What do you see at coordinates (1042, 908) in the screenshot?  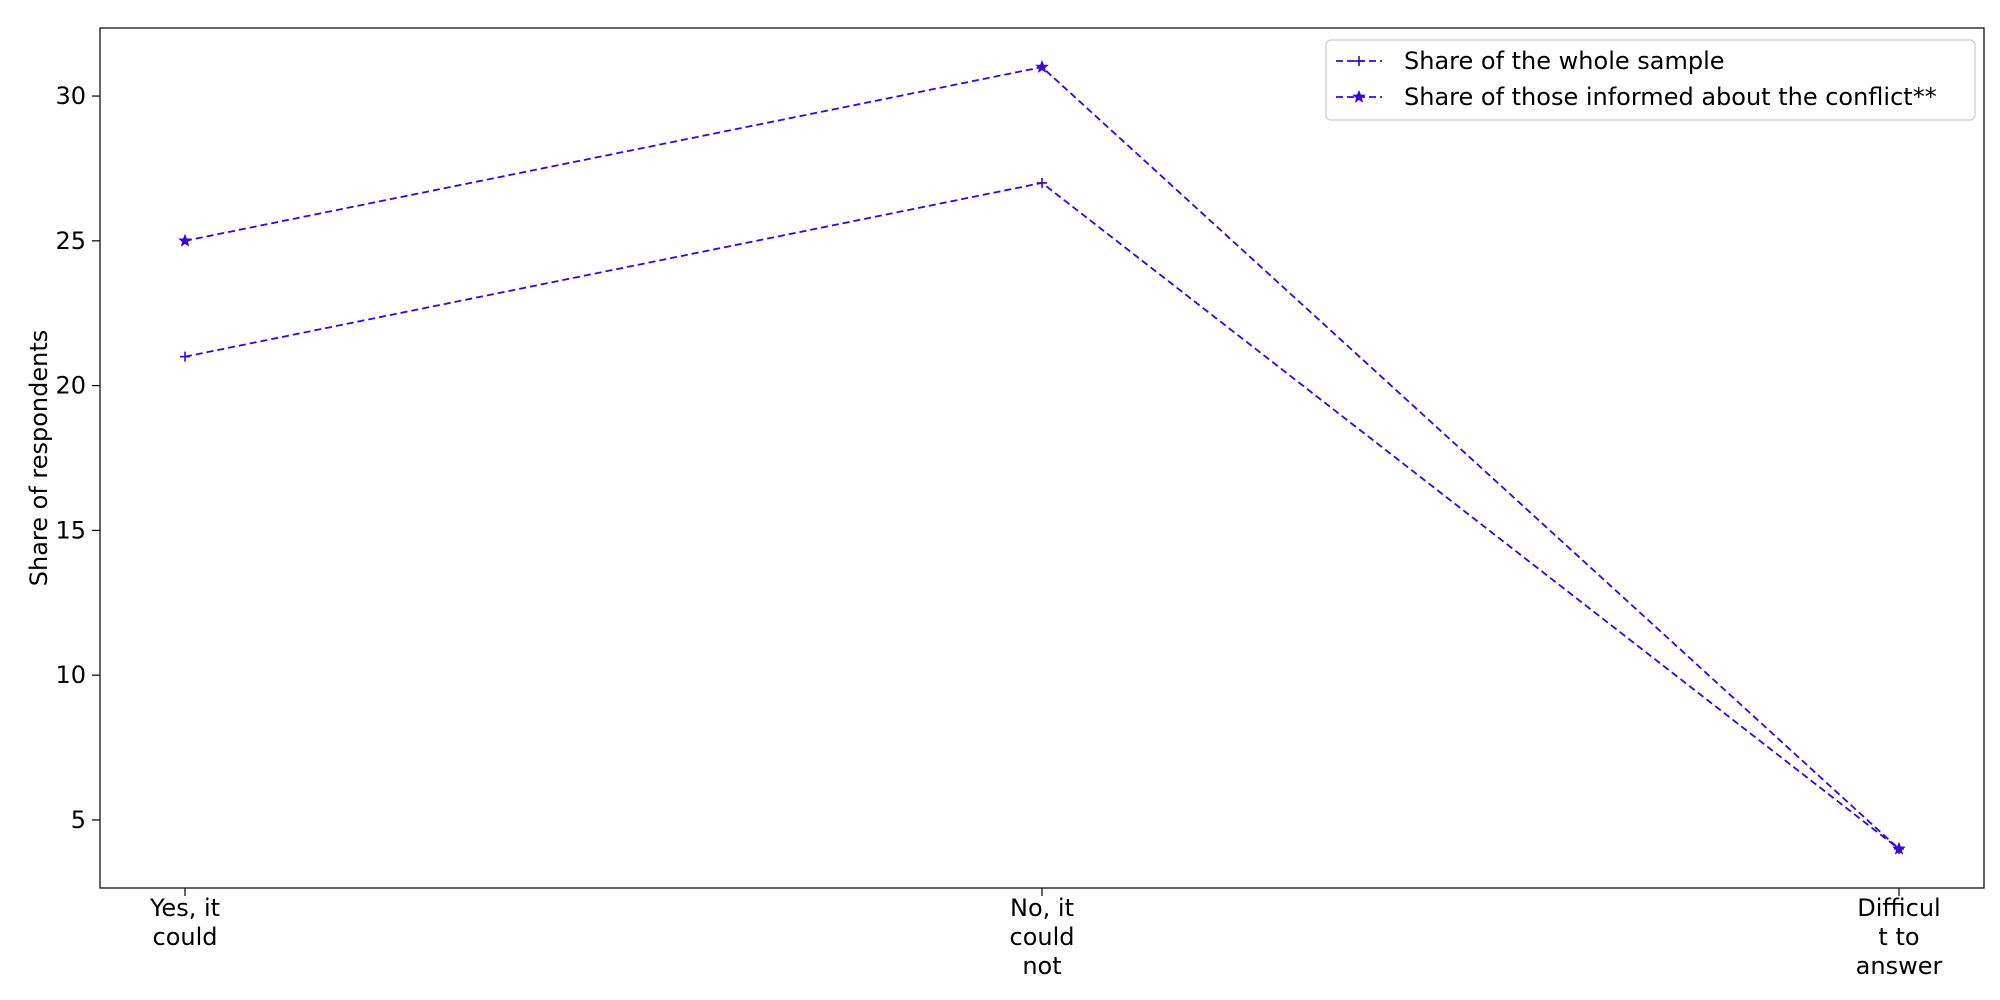 I see `x-tick-label-line: No, it` at bounding box center [1042, 908].